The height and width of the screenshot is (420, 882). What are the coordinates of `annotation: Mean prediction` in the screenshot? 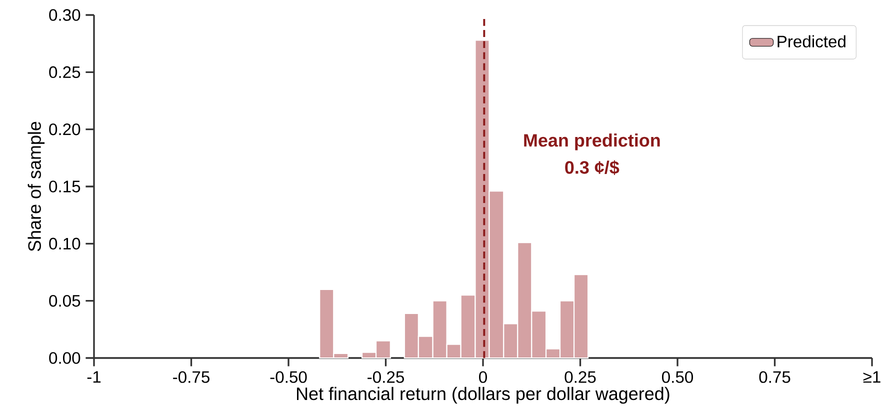 It's located at (592, 142).